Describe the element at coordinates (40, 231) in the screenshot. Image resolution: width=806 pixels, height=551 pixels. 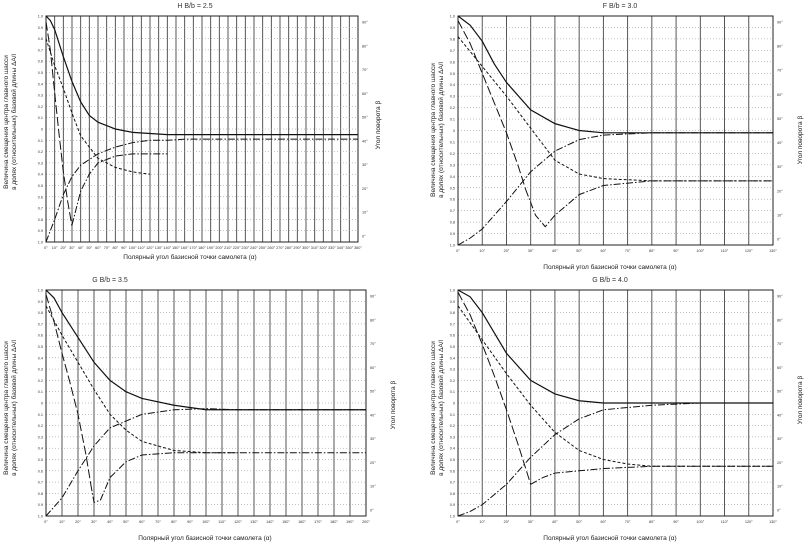
I see `panel-h-ytick-label: 0.9` at that location.